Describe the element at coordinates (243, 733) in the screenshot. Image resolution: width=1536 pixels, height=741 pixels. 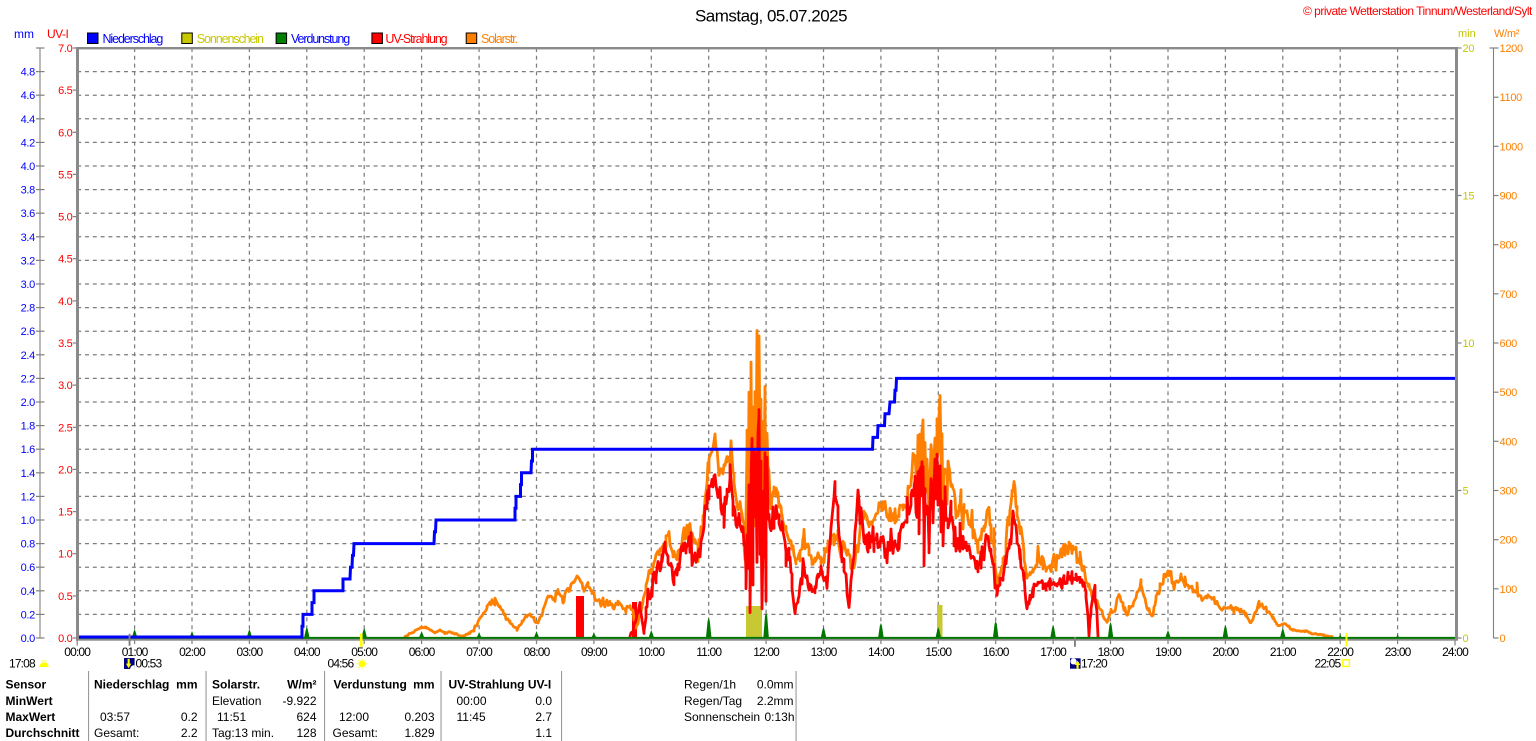
I see `svg-text: Tag:13 min.` at that location.